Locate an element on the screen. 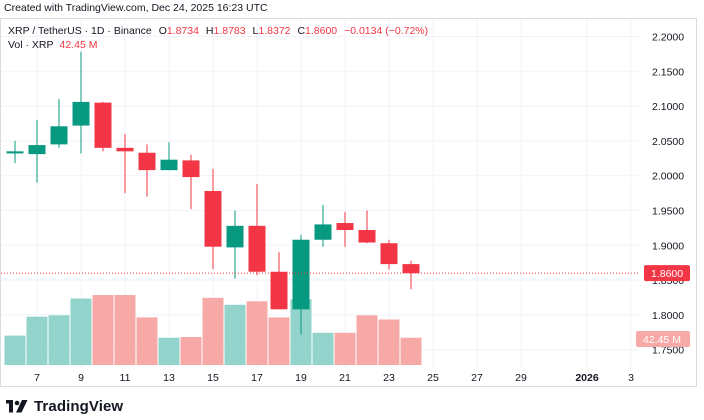  time-axis: 7 9 11 13 15 17 19 21 23 25 27 29 2026 3 is located at coordinates (334, 378).